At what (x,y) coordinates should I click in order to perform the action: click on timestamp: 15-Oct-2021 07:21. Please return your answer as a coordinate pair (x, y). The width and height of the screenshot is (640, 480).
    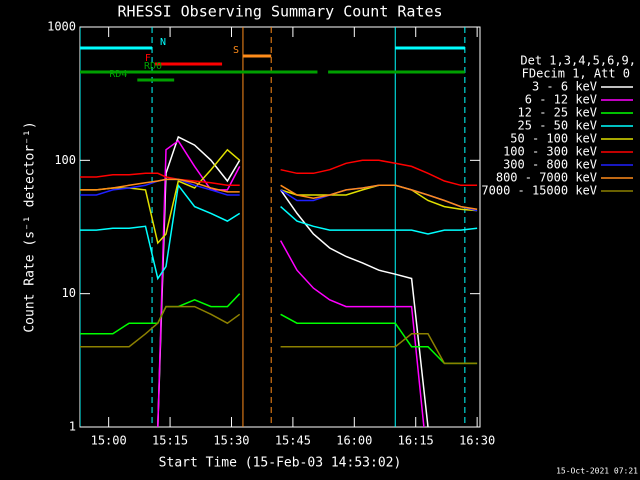
    Looking at the image, I should click on (597, 471).